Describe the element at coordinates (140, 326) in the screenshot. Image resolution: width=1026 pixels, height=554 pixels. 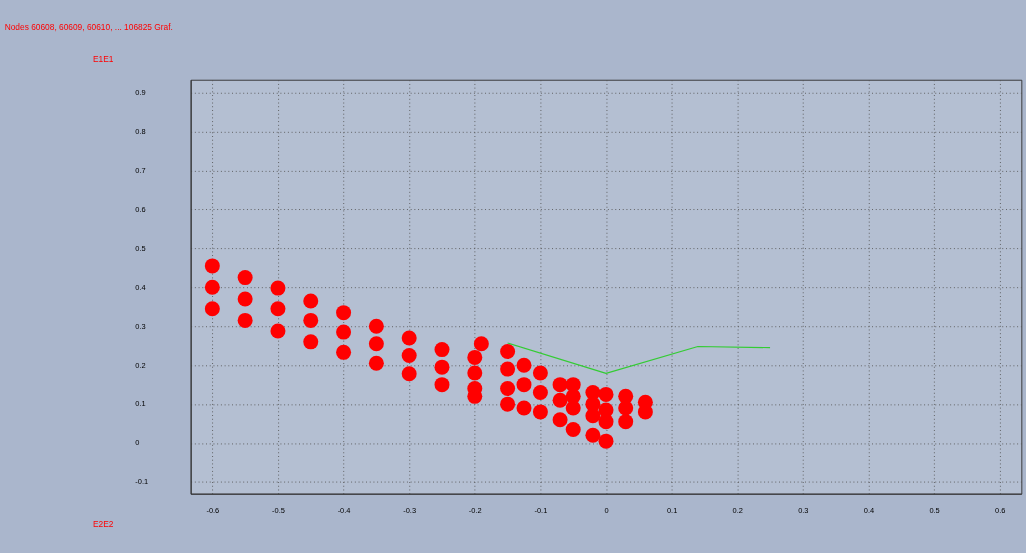
I see `y-tick-label: 0.3` at that location.